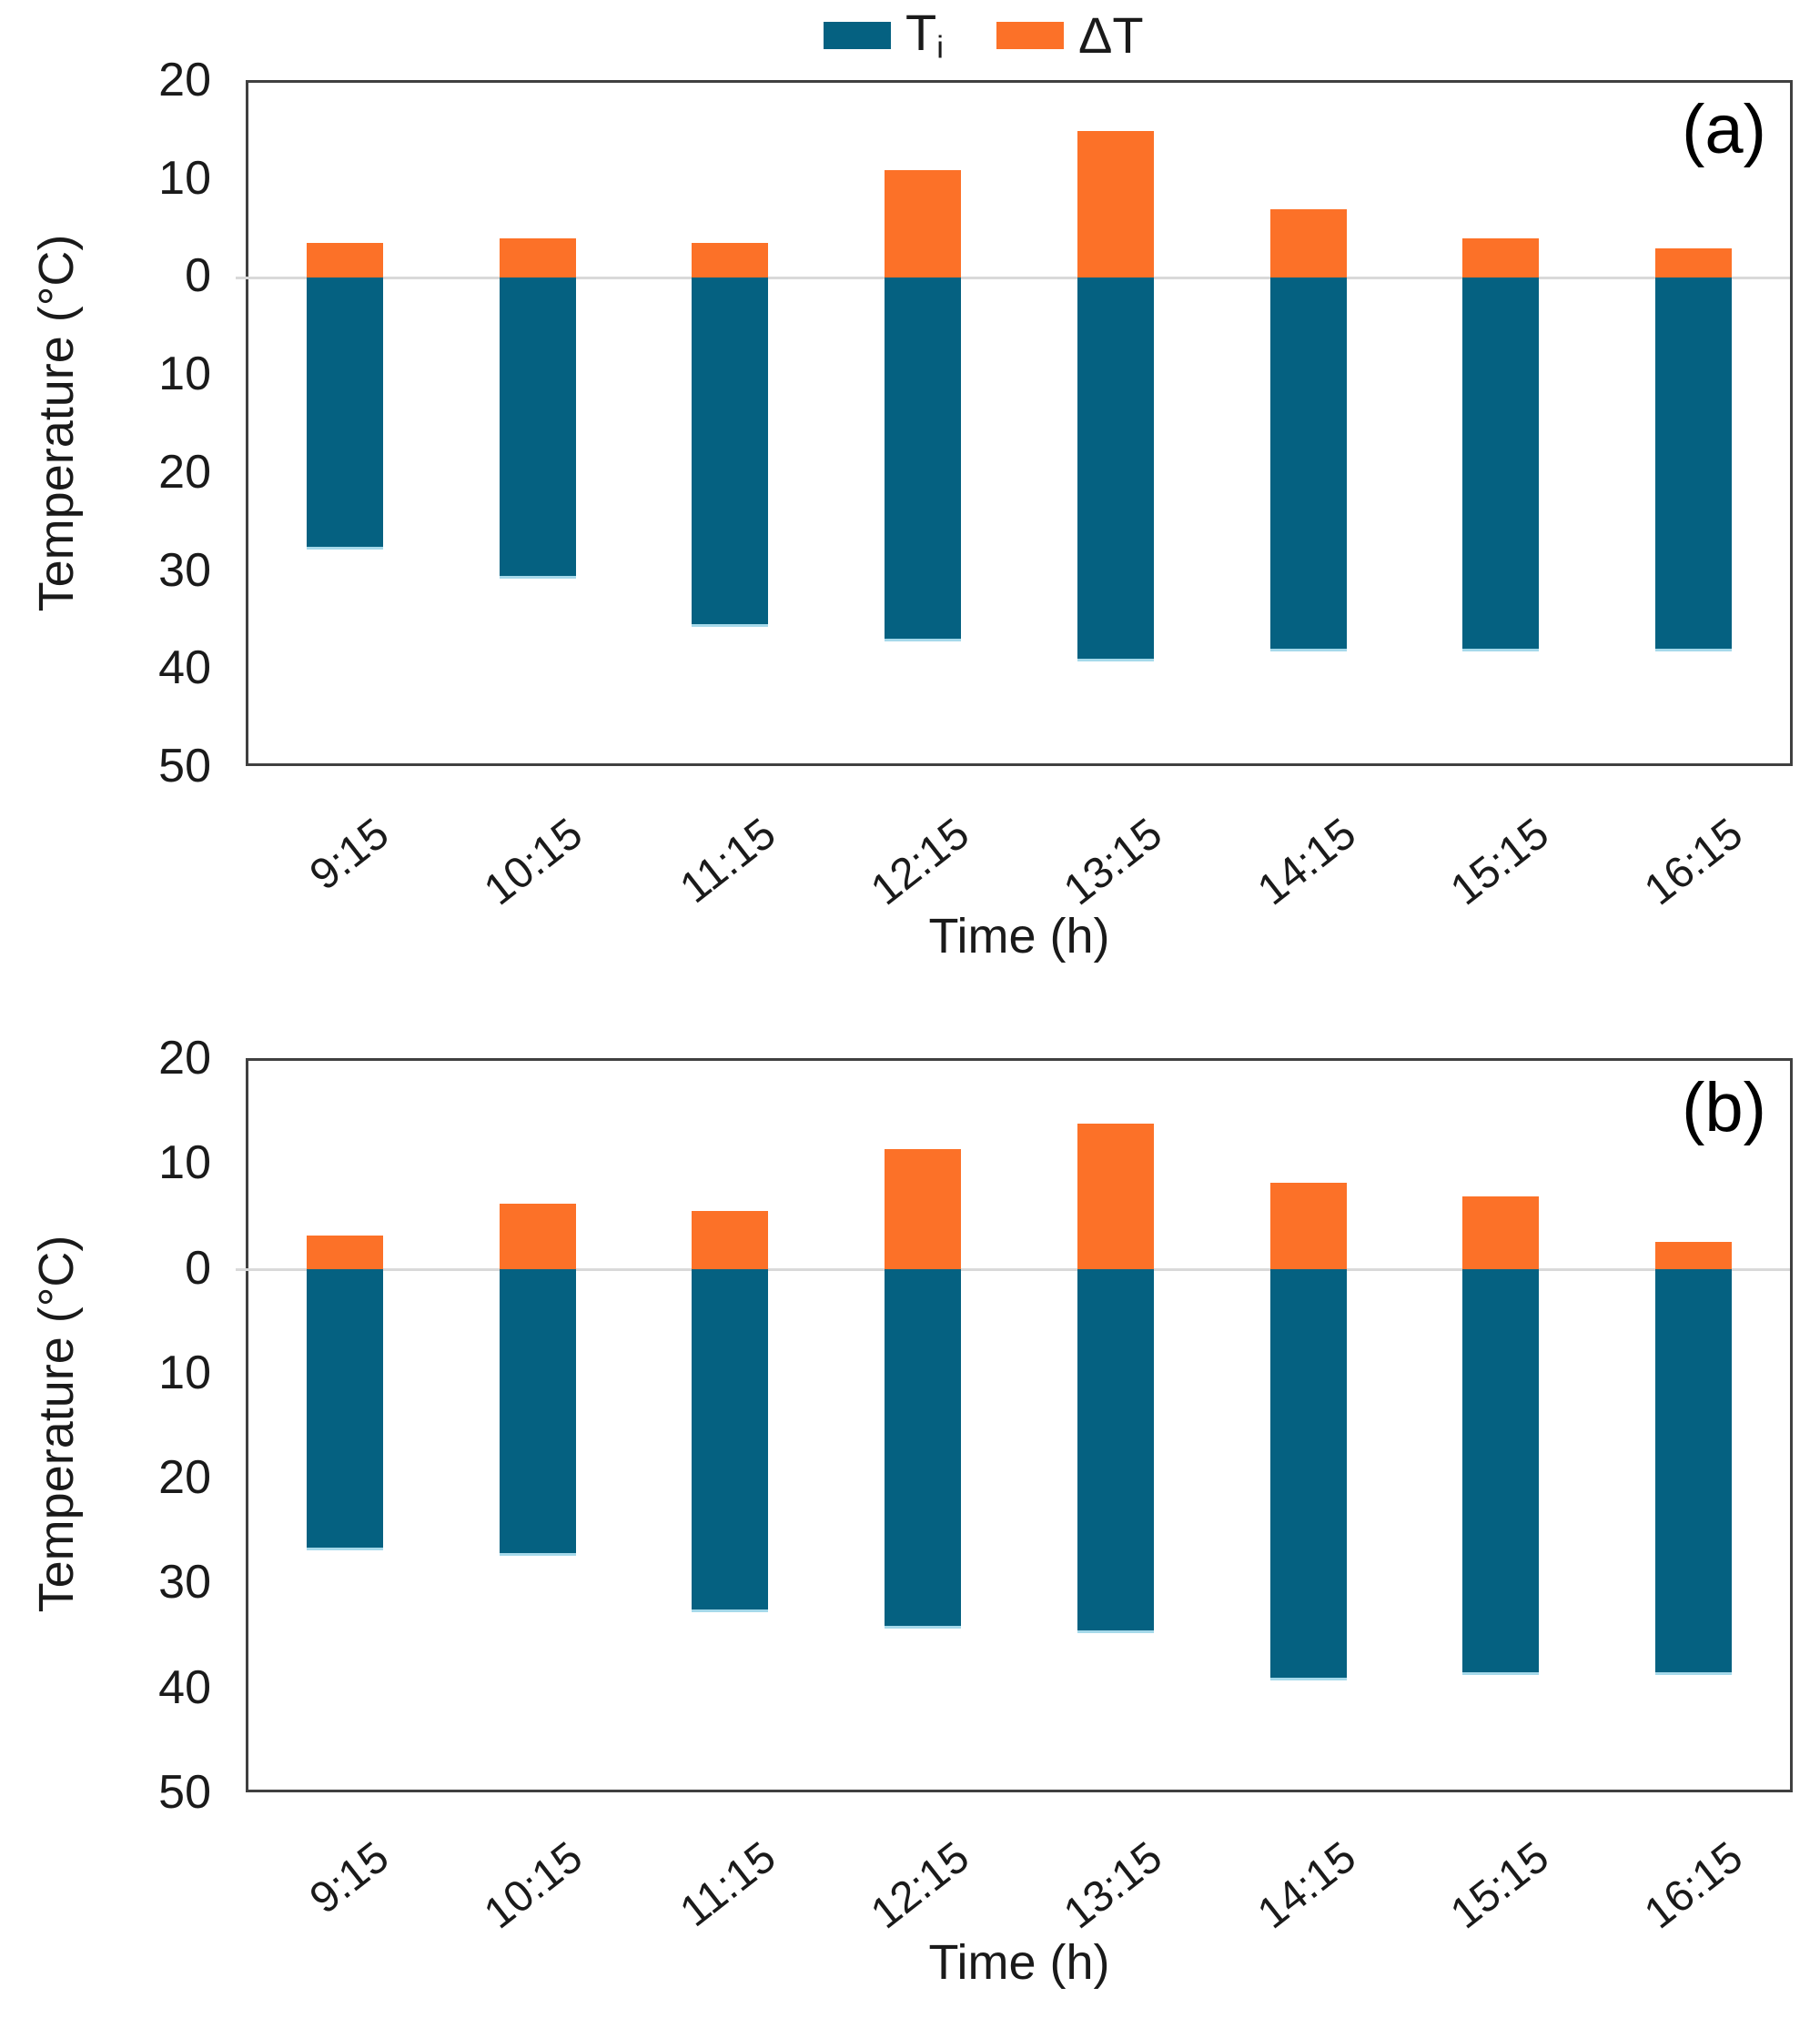  I want to click on panel-letter: (a), so click(1724, 129).